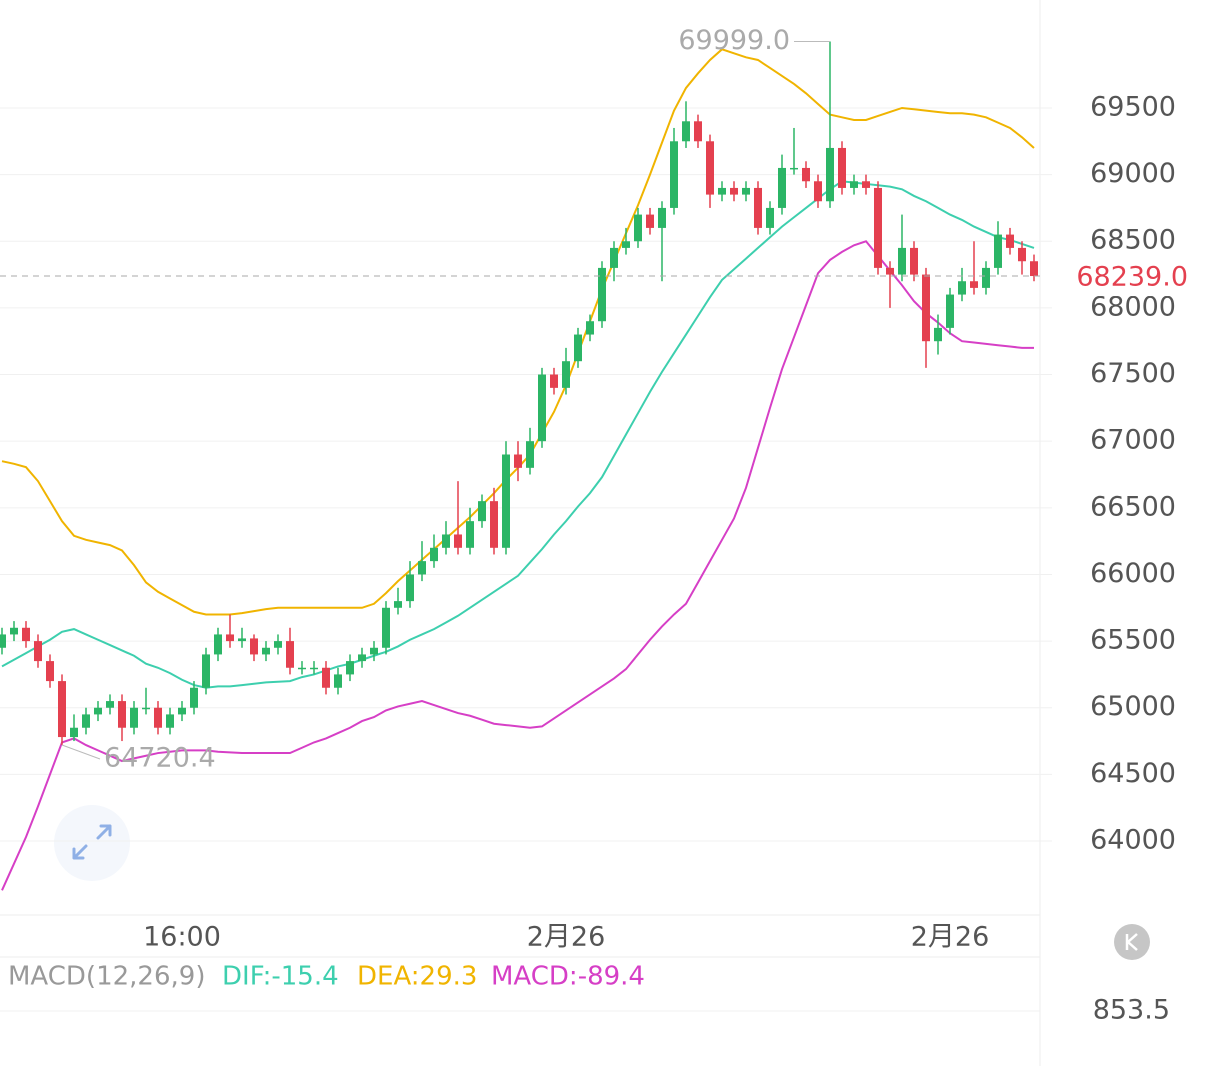 The image size is (1228, 1066). I want to click on expand-bg, so click(92, 843).